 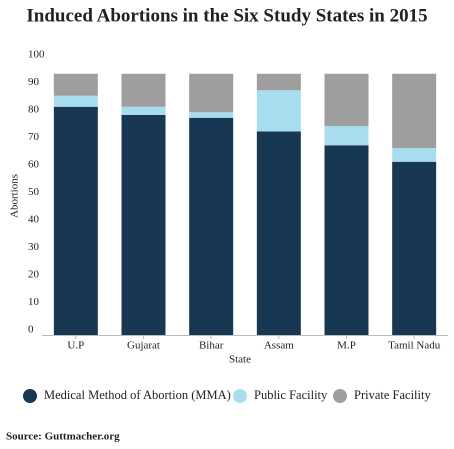 I want to click on y-tick-label: 40, so click(x=34, y=220).